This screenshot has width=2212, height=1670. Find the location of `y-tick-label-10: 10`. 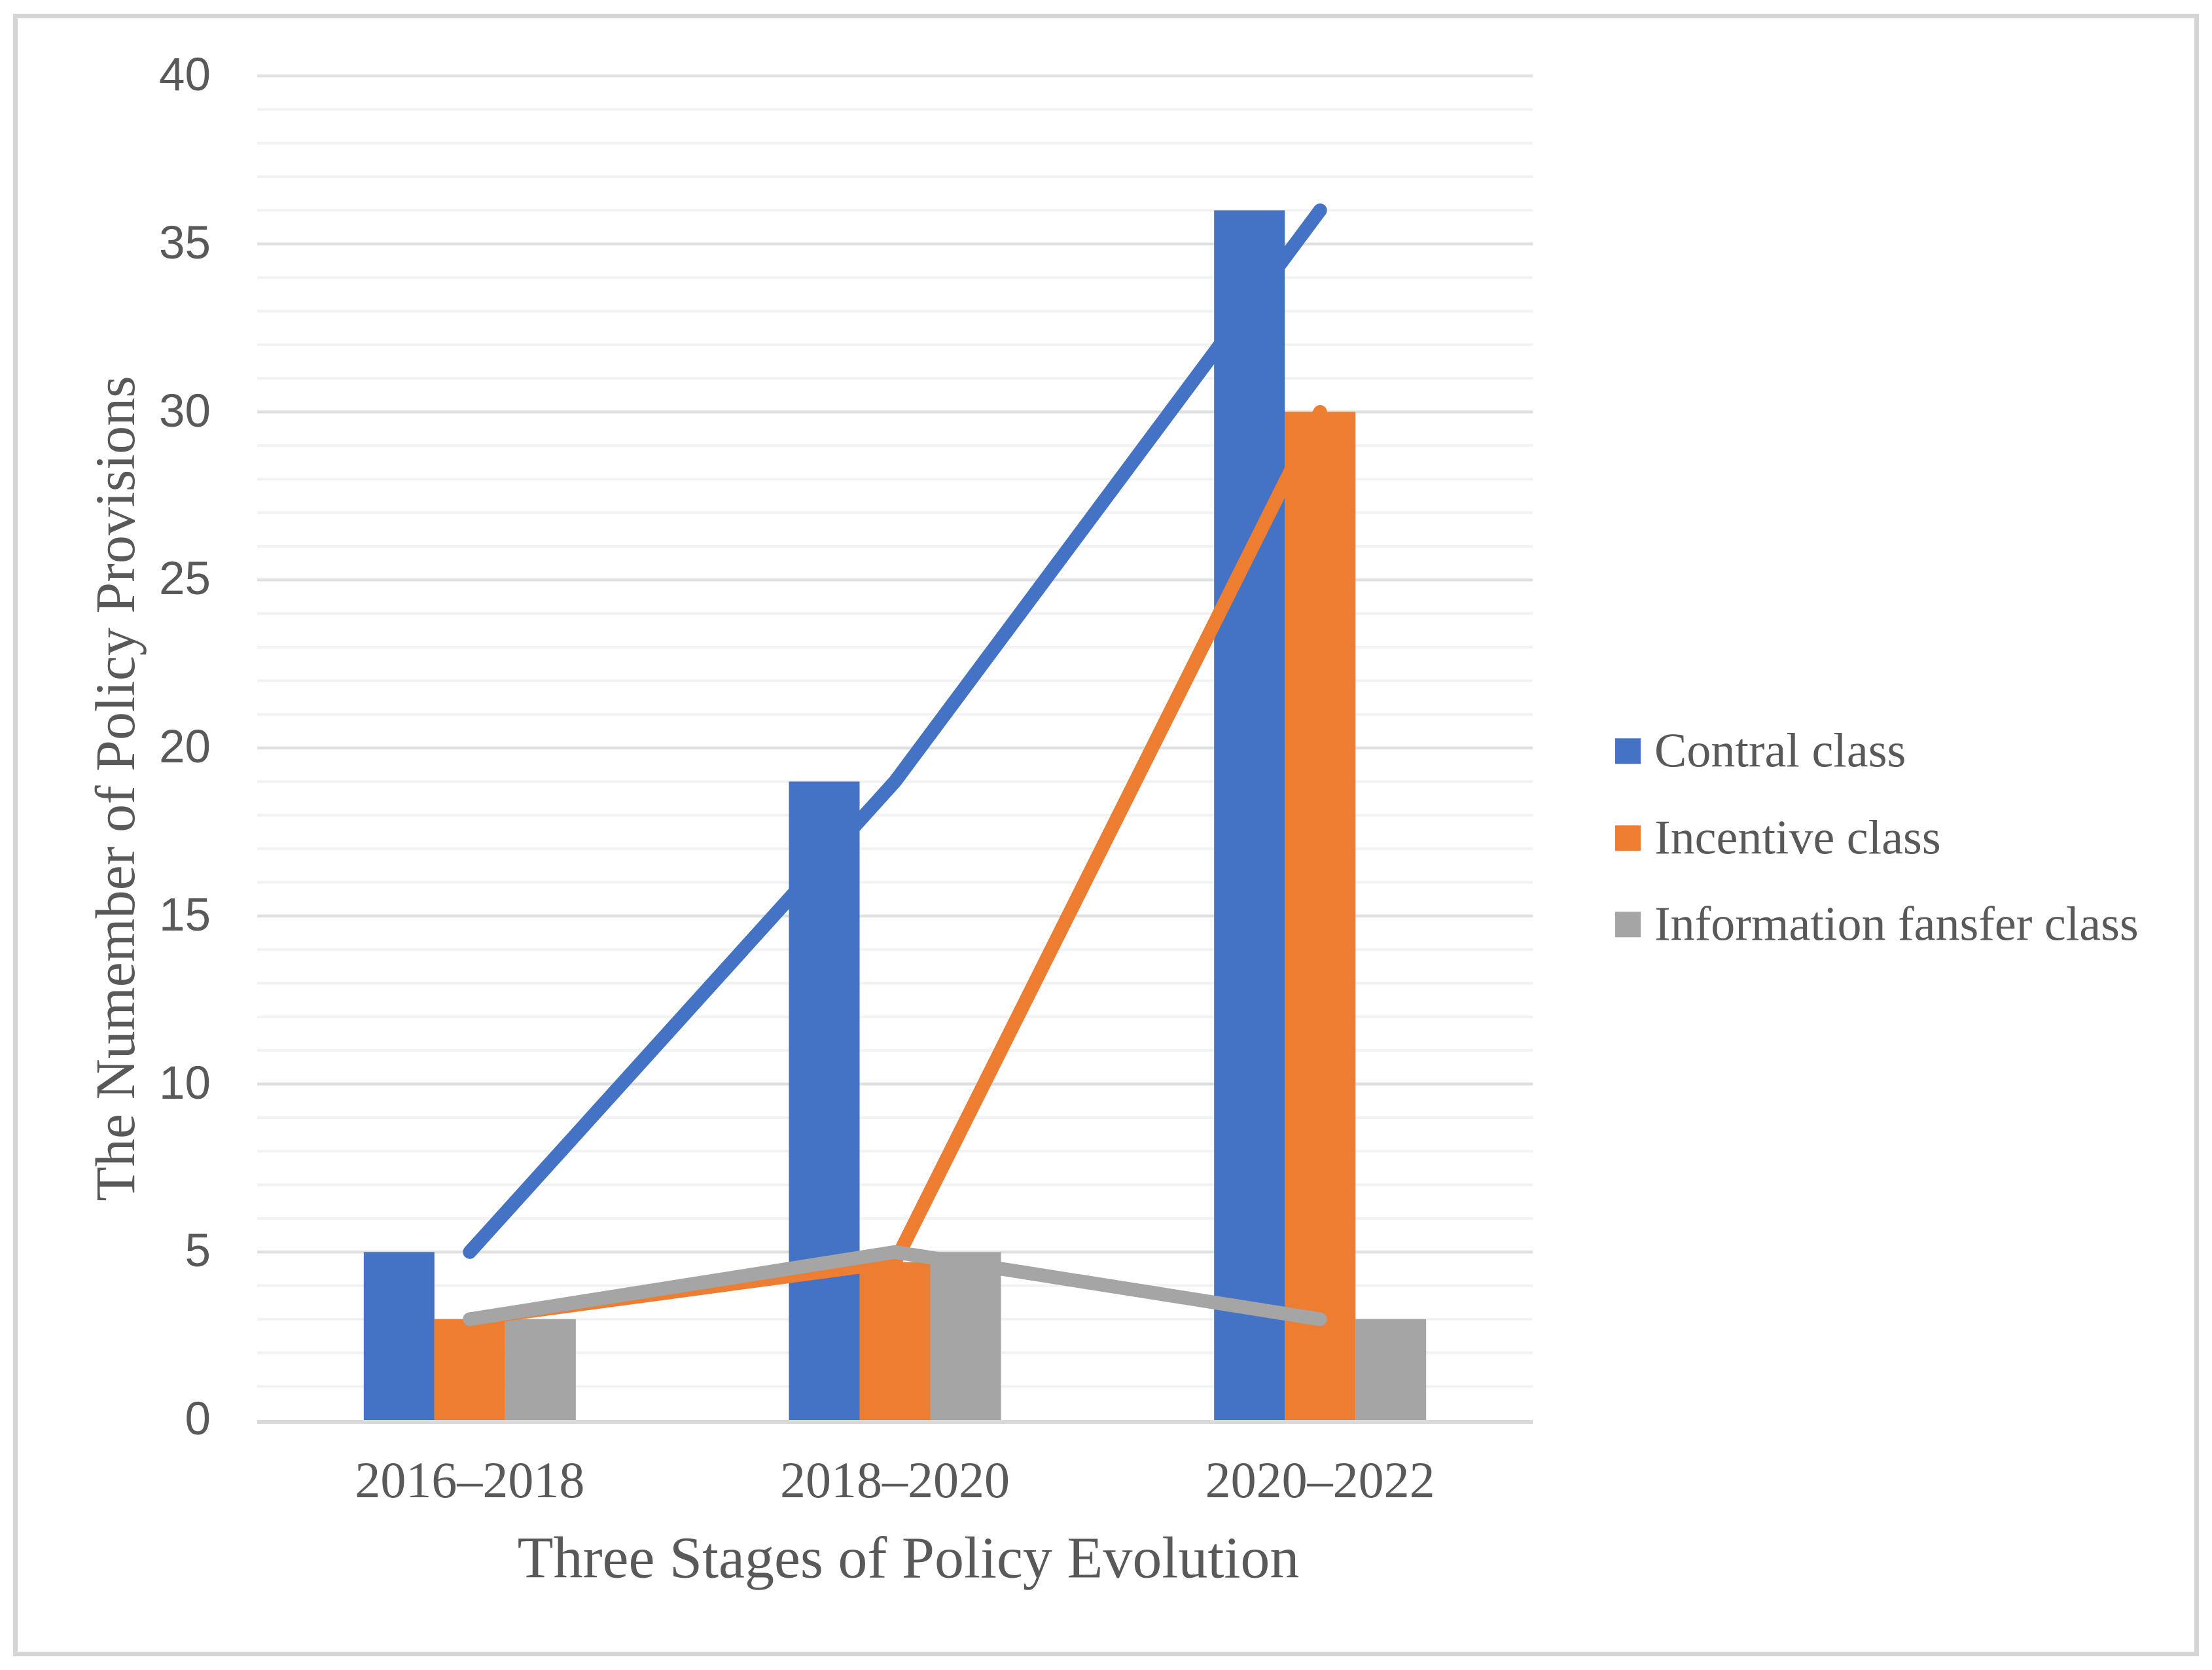

y-tick-label-10: 10 is located at coordinates (185, 1083).